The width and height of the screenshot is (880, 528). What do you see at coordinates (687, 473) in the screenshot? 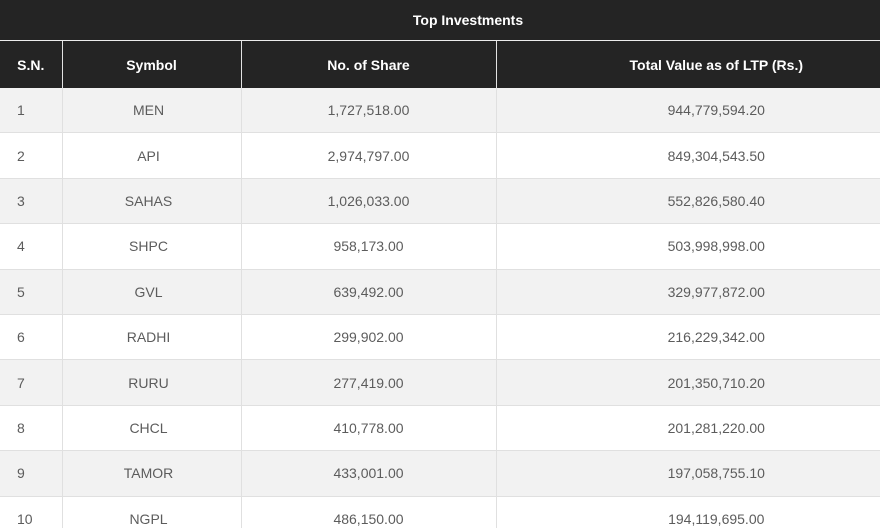
I see `cell-value: 197,058,755.10` at bounding box center [687, 473].